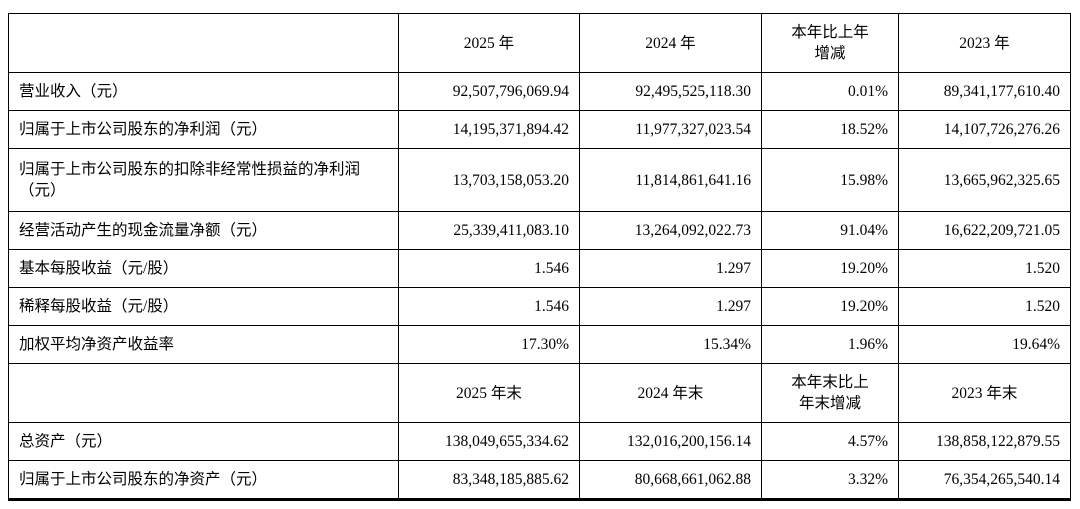 The image size is (1080, 509). I want to click on value-2023: 16,622,209,721.05, so click(984, 230).